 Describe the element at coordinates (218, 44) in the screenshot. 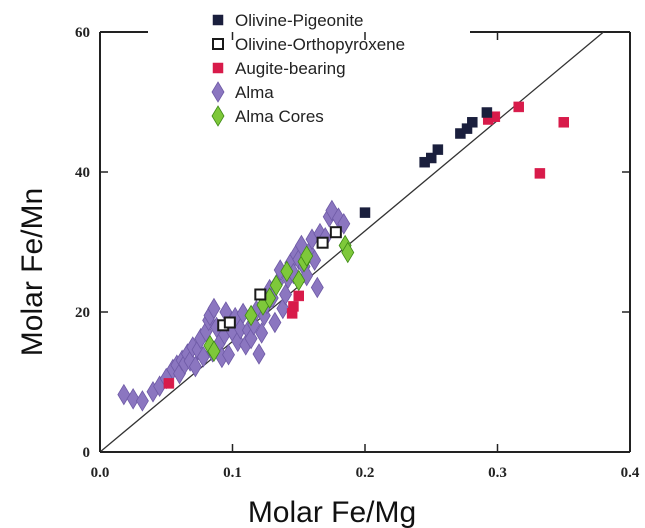

I see `legend-marker-olivine-orthopyroxene` at that location.